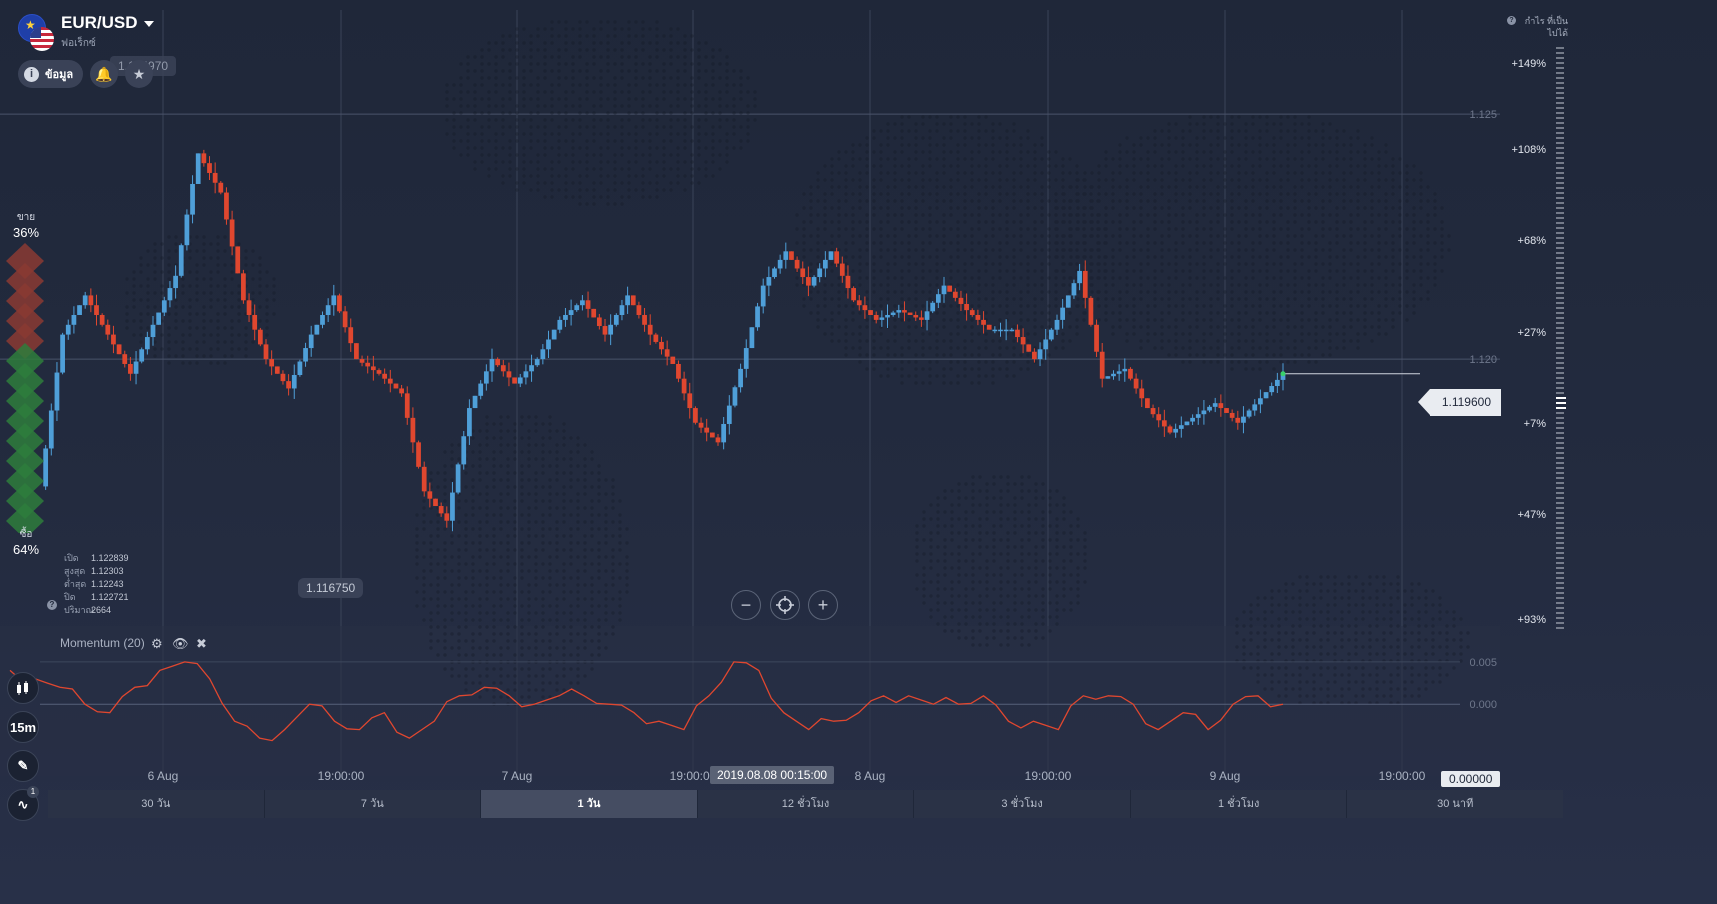 This screenshot has height=904, width=1717. What do you see at coordinates (805, 804) in the screenshot?
I see `tab-12-hours: 12 ชั่วโมง` at bounding box center [805, 804].